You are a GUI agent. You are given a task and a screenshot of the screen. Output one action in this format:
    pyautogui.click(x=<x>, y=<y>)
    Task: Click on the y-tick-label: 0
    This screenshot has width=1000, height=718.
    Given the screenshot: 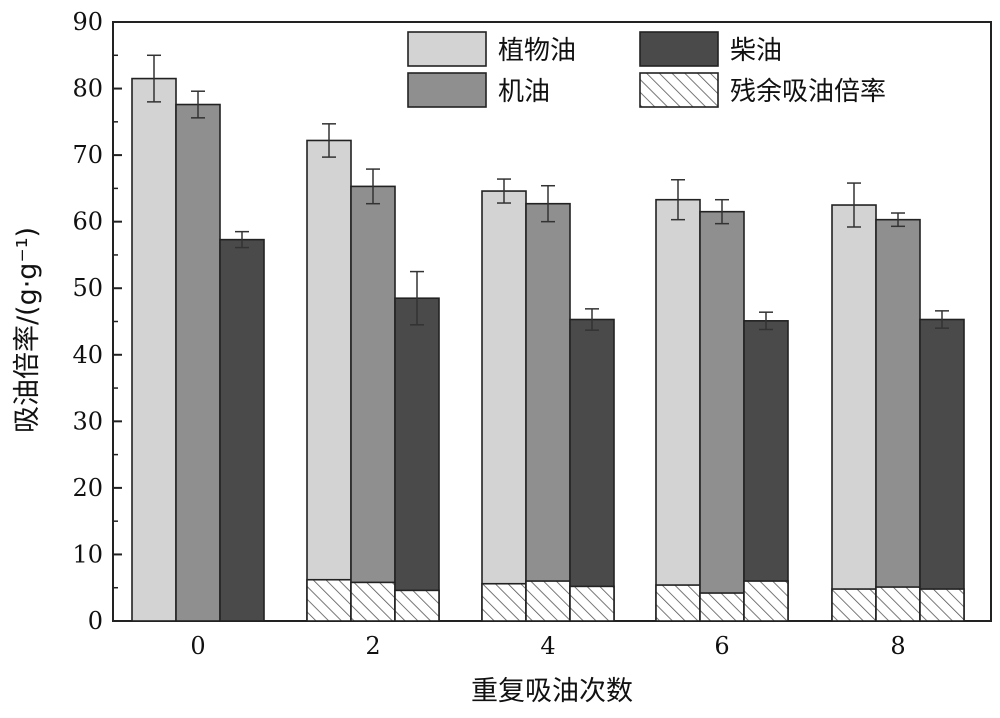 What is the action you would take?
    pyautogui.click(x=95, y=621)
    